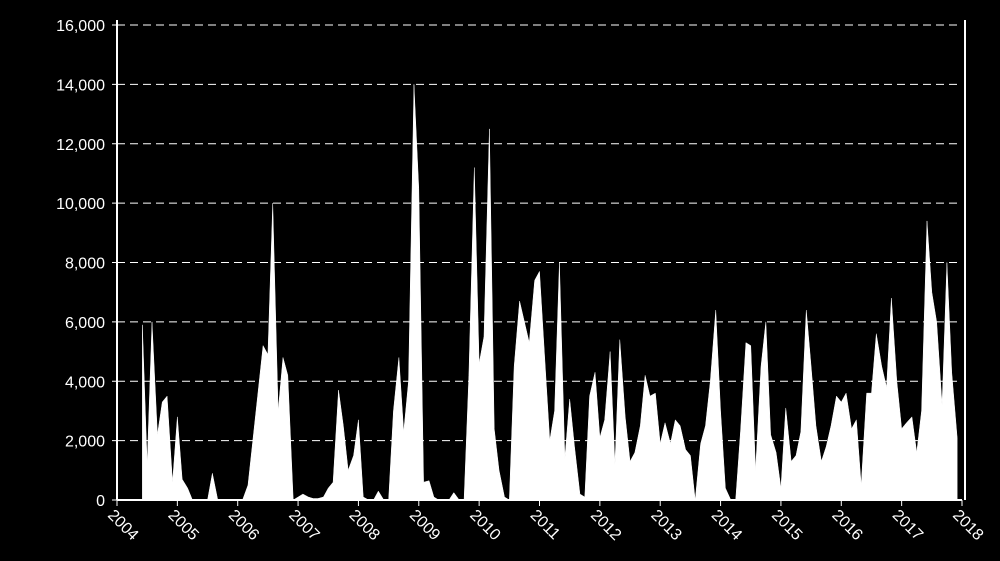 Image resolution: width=1000 pixels, height=561 pixels. What do you see at coordinates (85, 382) in the screenshot?
I see `y-tick-label: 4,000` at bounding box center [85, 382].